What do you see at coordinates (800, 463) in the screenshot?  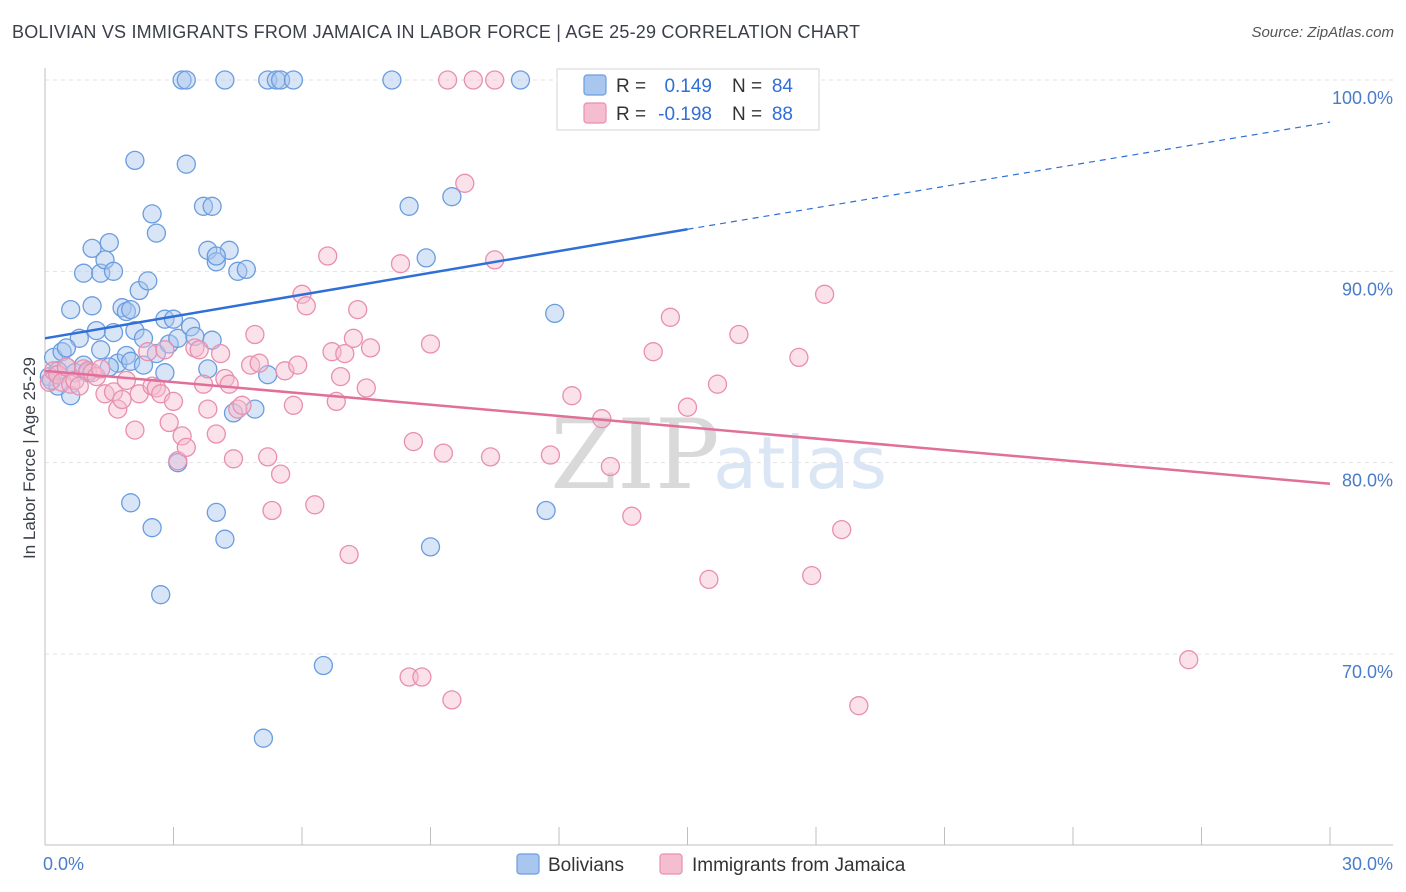 I see `watermark-atlas: atlas` at bounding box center [800, 463].